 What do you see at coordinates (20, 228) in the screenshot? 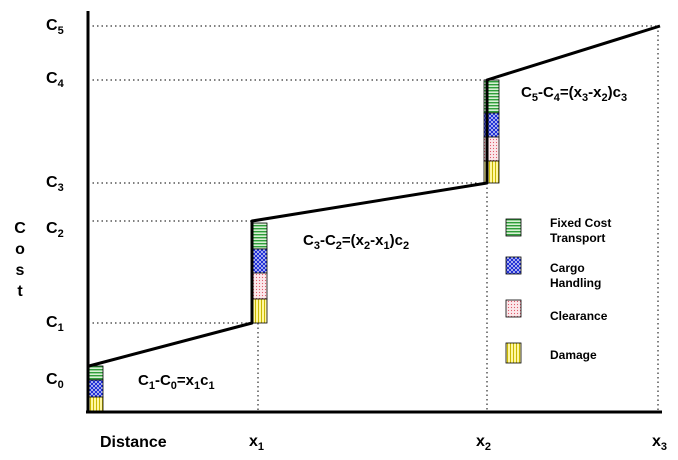
I see `y-axis-letter: C` at bounding box center [20, 228].